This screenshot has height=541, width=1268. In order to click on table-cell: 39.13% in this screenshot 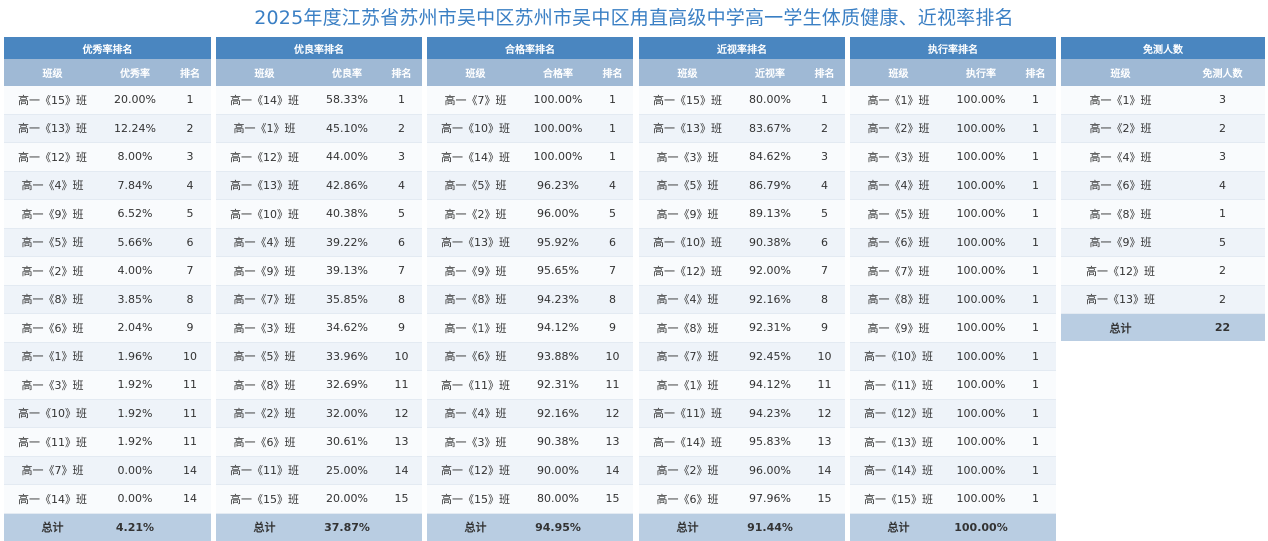, I will do `click(347, 271)`.